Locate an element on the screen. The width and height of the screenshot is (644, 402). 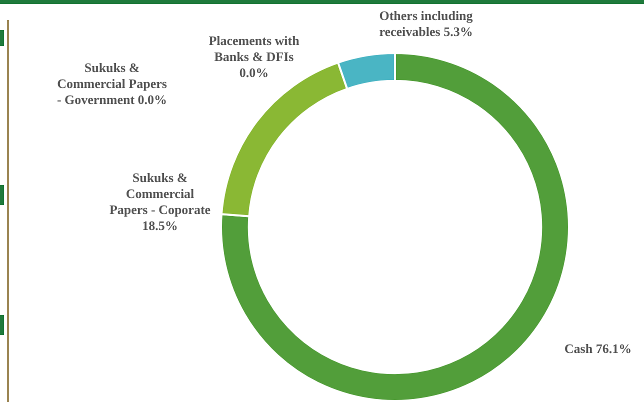
slice-label: Sukuks & Commercial Papers - Coporate is located at coordinates (160, 193).